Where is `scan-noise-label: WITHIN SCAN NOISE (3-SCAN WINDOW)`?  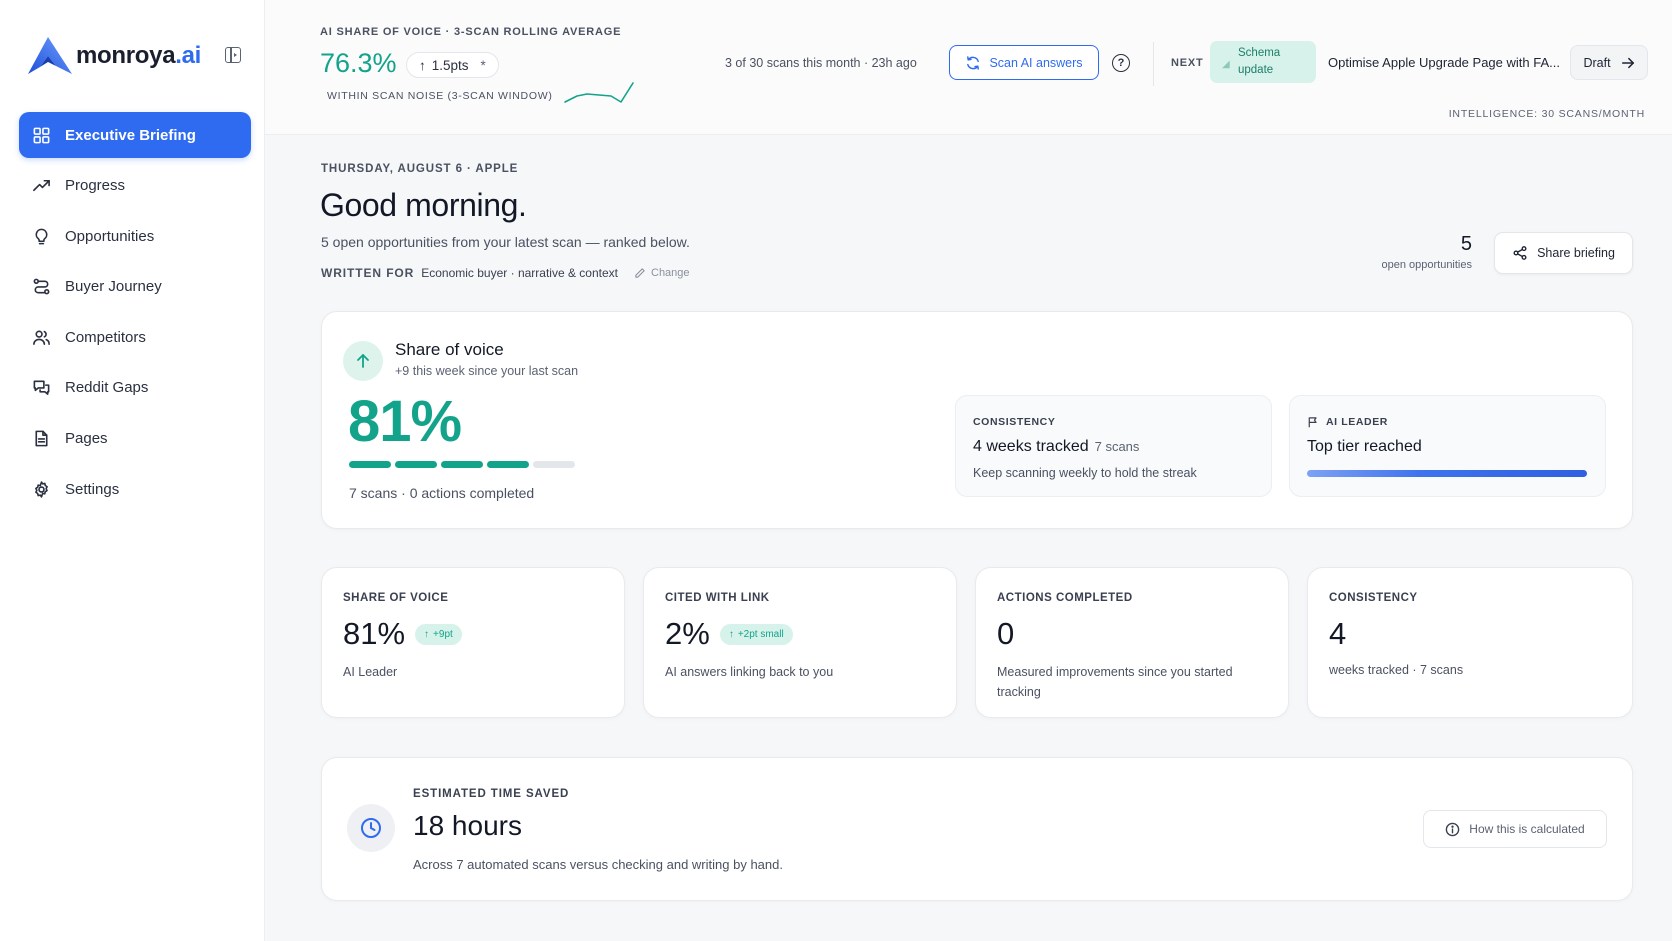 scan-noise-label: WITHIN SCAN NOISE (3-SCAN WINDOW) is located at coordinates (440, 96).